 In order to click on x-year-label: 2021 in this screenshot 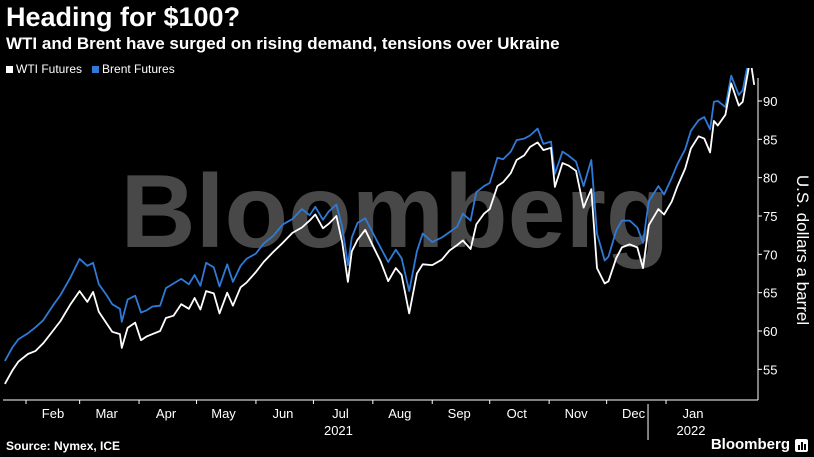, I will do `click(338, 430)`.